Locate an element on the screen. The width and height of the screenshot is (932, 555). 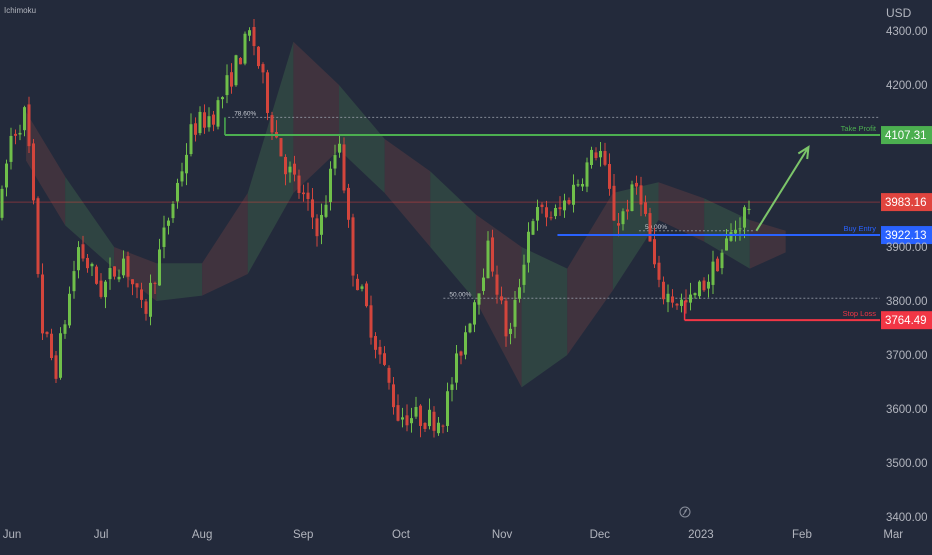
fib-label: 78.60% is located at coordinates (245, 113).